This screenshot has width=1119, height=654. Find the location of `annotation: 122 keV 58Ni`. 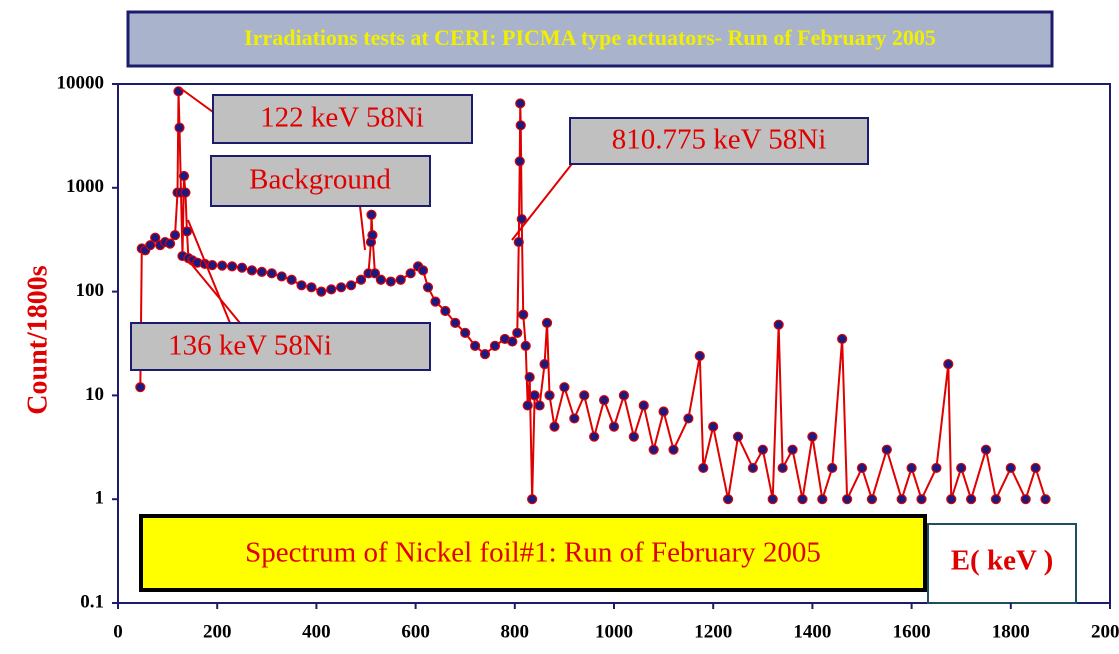

annotation: 122 keV 58Ni is located at coordinates (342, 118).